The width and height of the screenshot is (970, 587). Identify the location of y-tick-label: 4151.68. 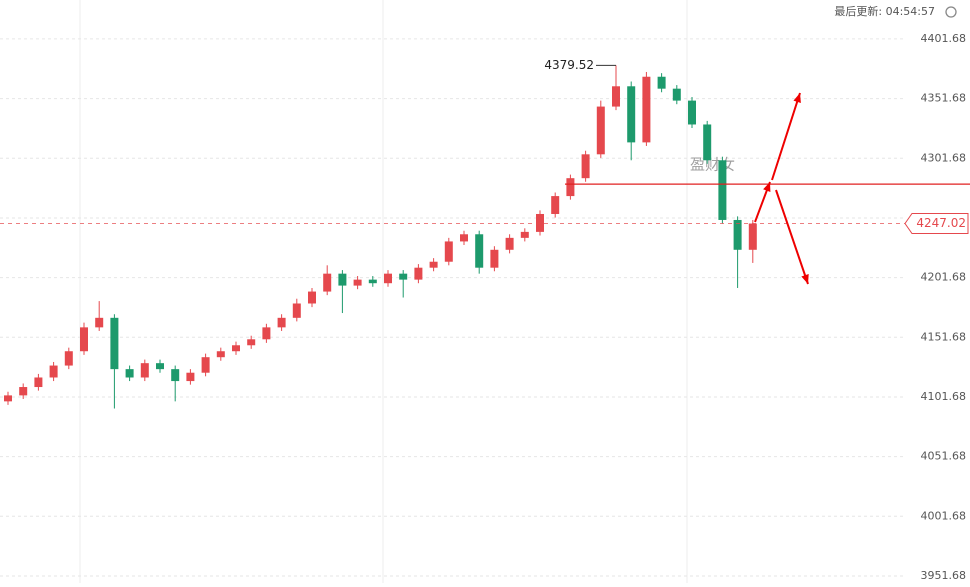
(944, 336).